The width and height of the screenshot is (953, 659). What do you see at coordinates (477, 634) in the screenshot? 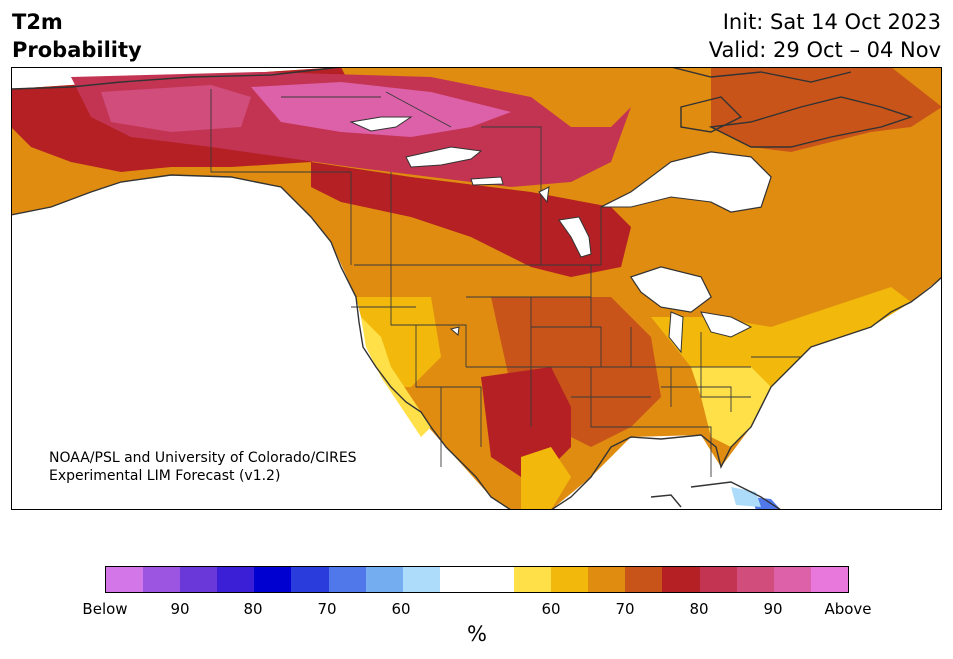
I see `colorbar-unit: %` at bounding box center [477, 634].